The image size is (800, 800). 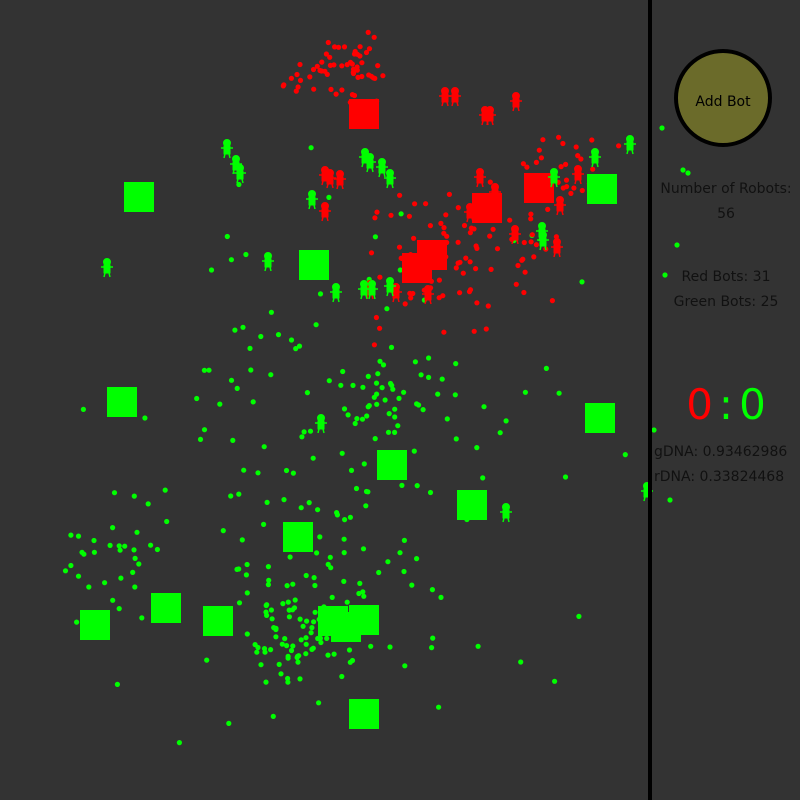 I want to click on red-spawner-square, so click(x=539, y=188).